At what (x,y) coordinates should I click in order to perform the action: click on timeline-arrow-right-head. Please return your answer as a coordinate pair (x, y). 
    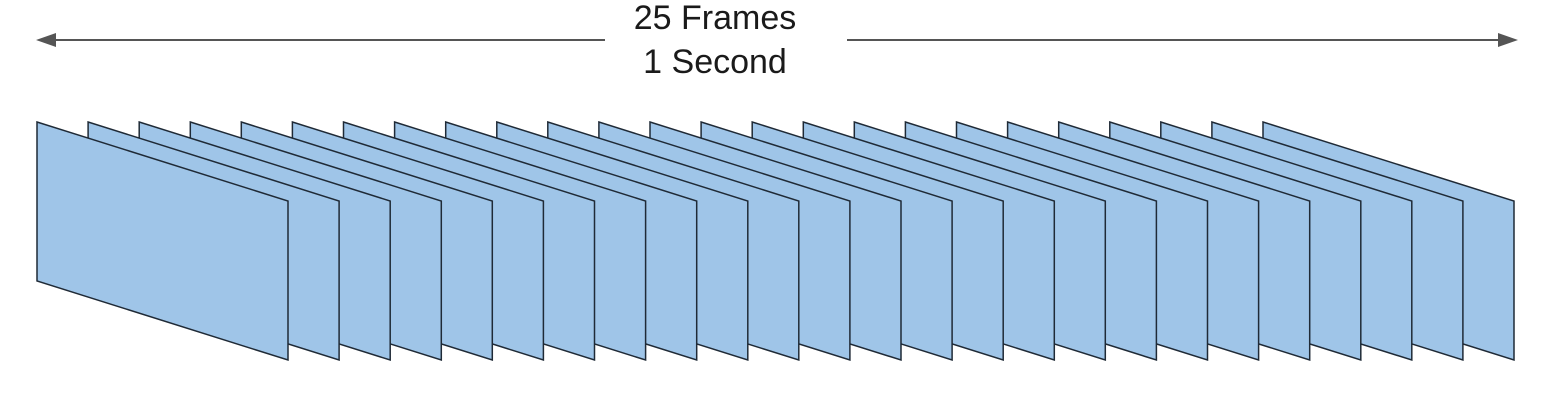
    Looking at the image, I should click on (1508, 40).